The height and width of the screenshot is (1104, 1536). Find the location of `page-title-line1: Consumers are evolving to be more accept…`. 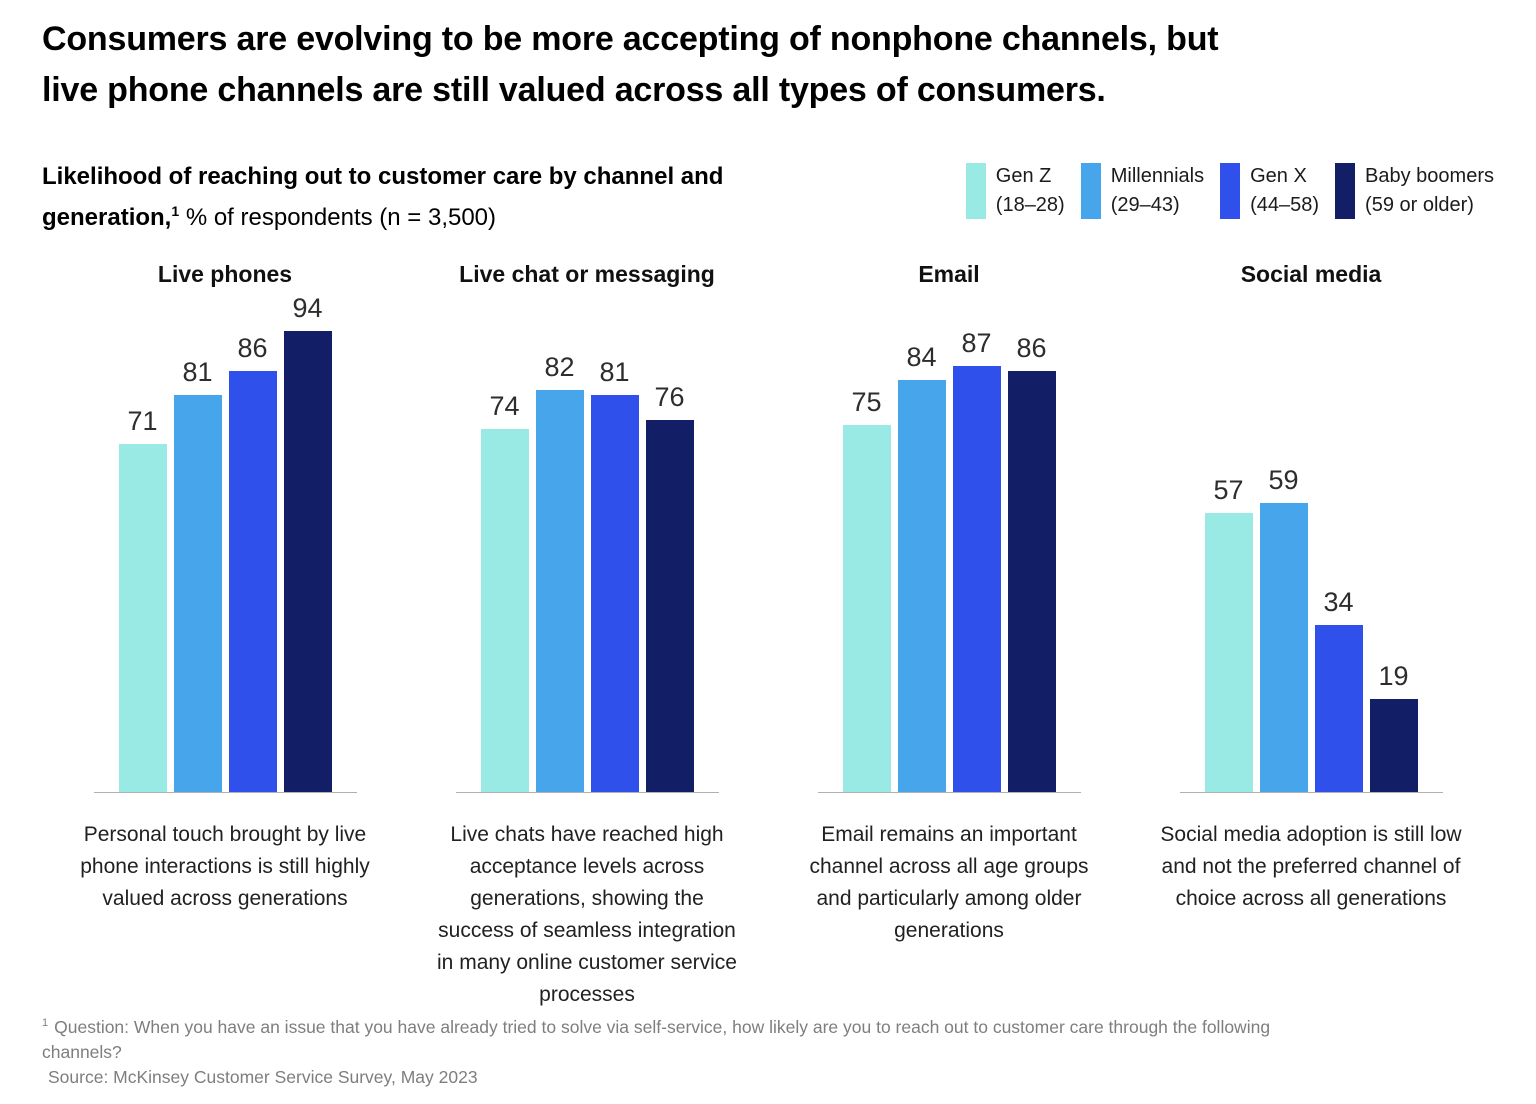

page-title-line1: Consumers are evolving to be more accept… is located at coordinates (630, 39).